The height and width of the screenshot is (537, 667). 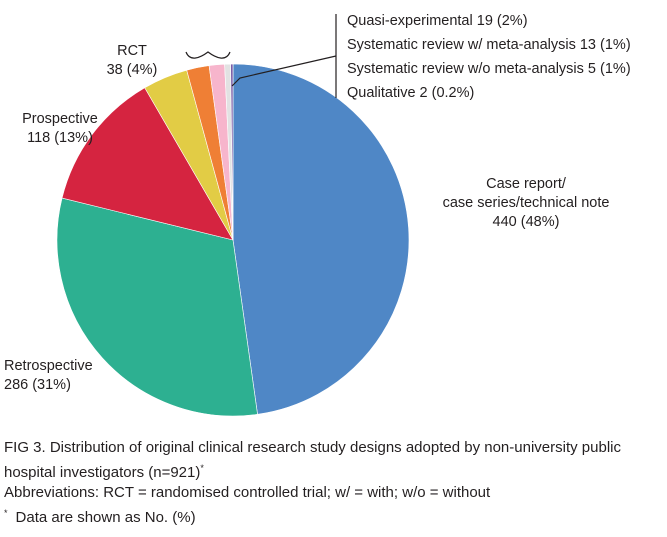 What do you see at coordinates (202, 468) in the screenshot?
I see `caption-title-mark: *` at bounding box center [202, 468].